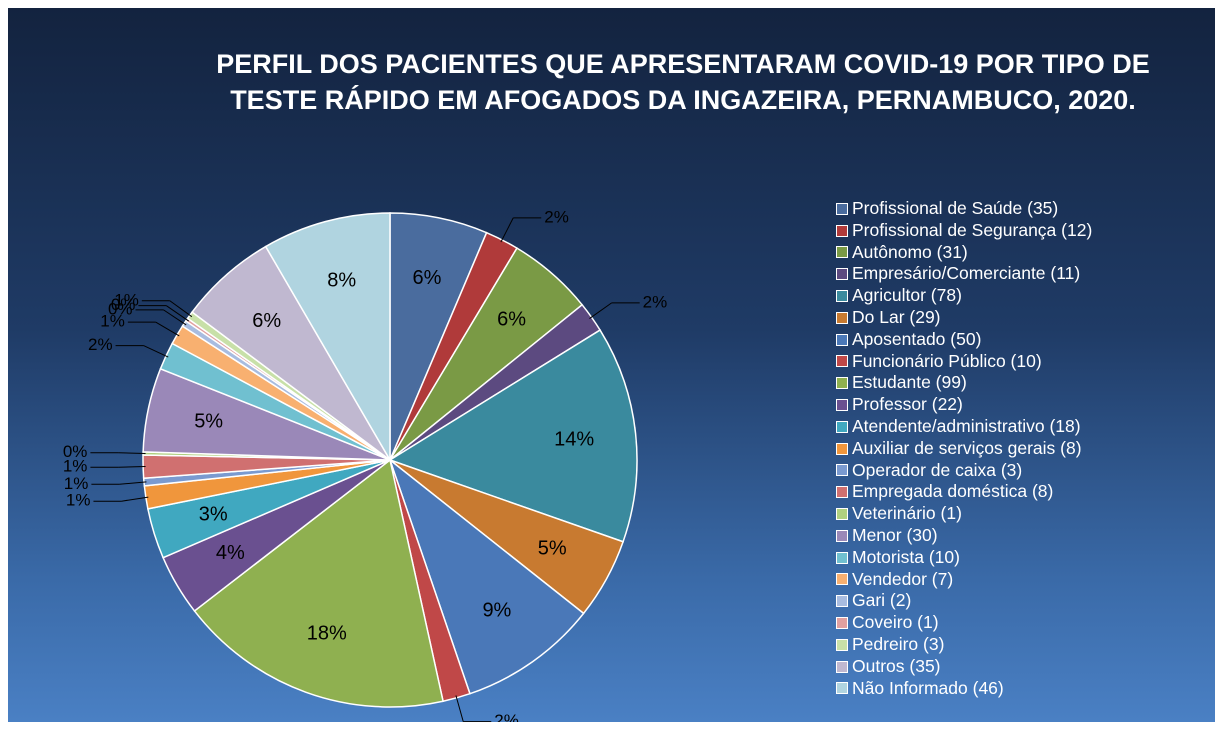  I want to click on legend-label: Menor (30), so click(895, 534).